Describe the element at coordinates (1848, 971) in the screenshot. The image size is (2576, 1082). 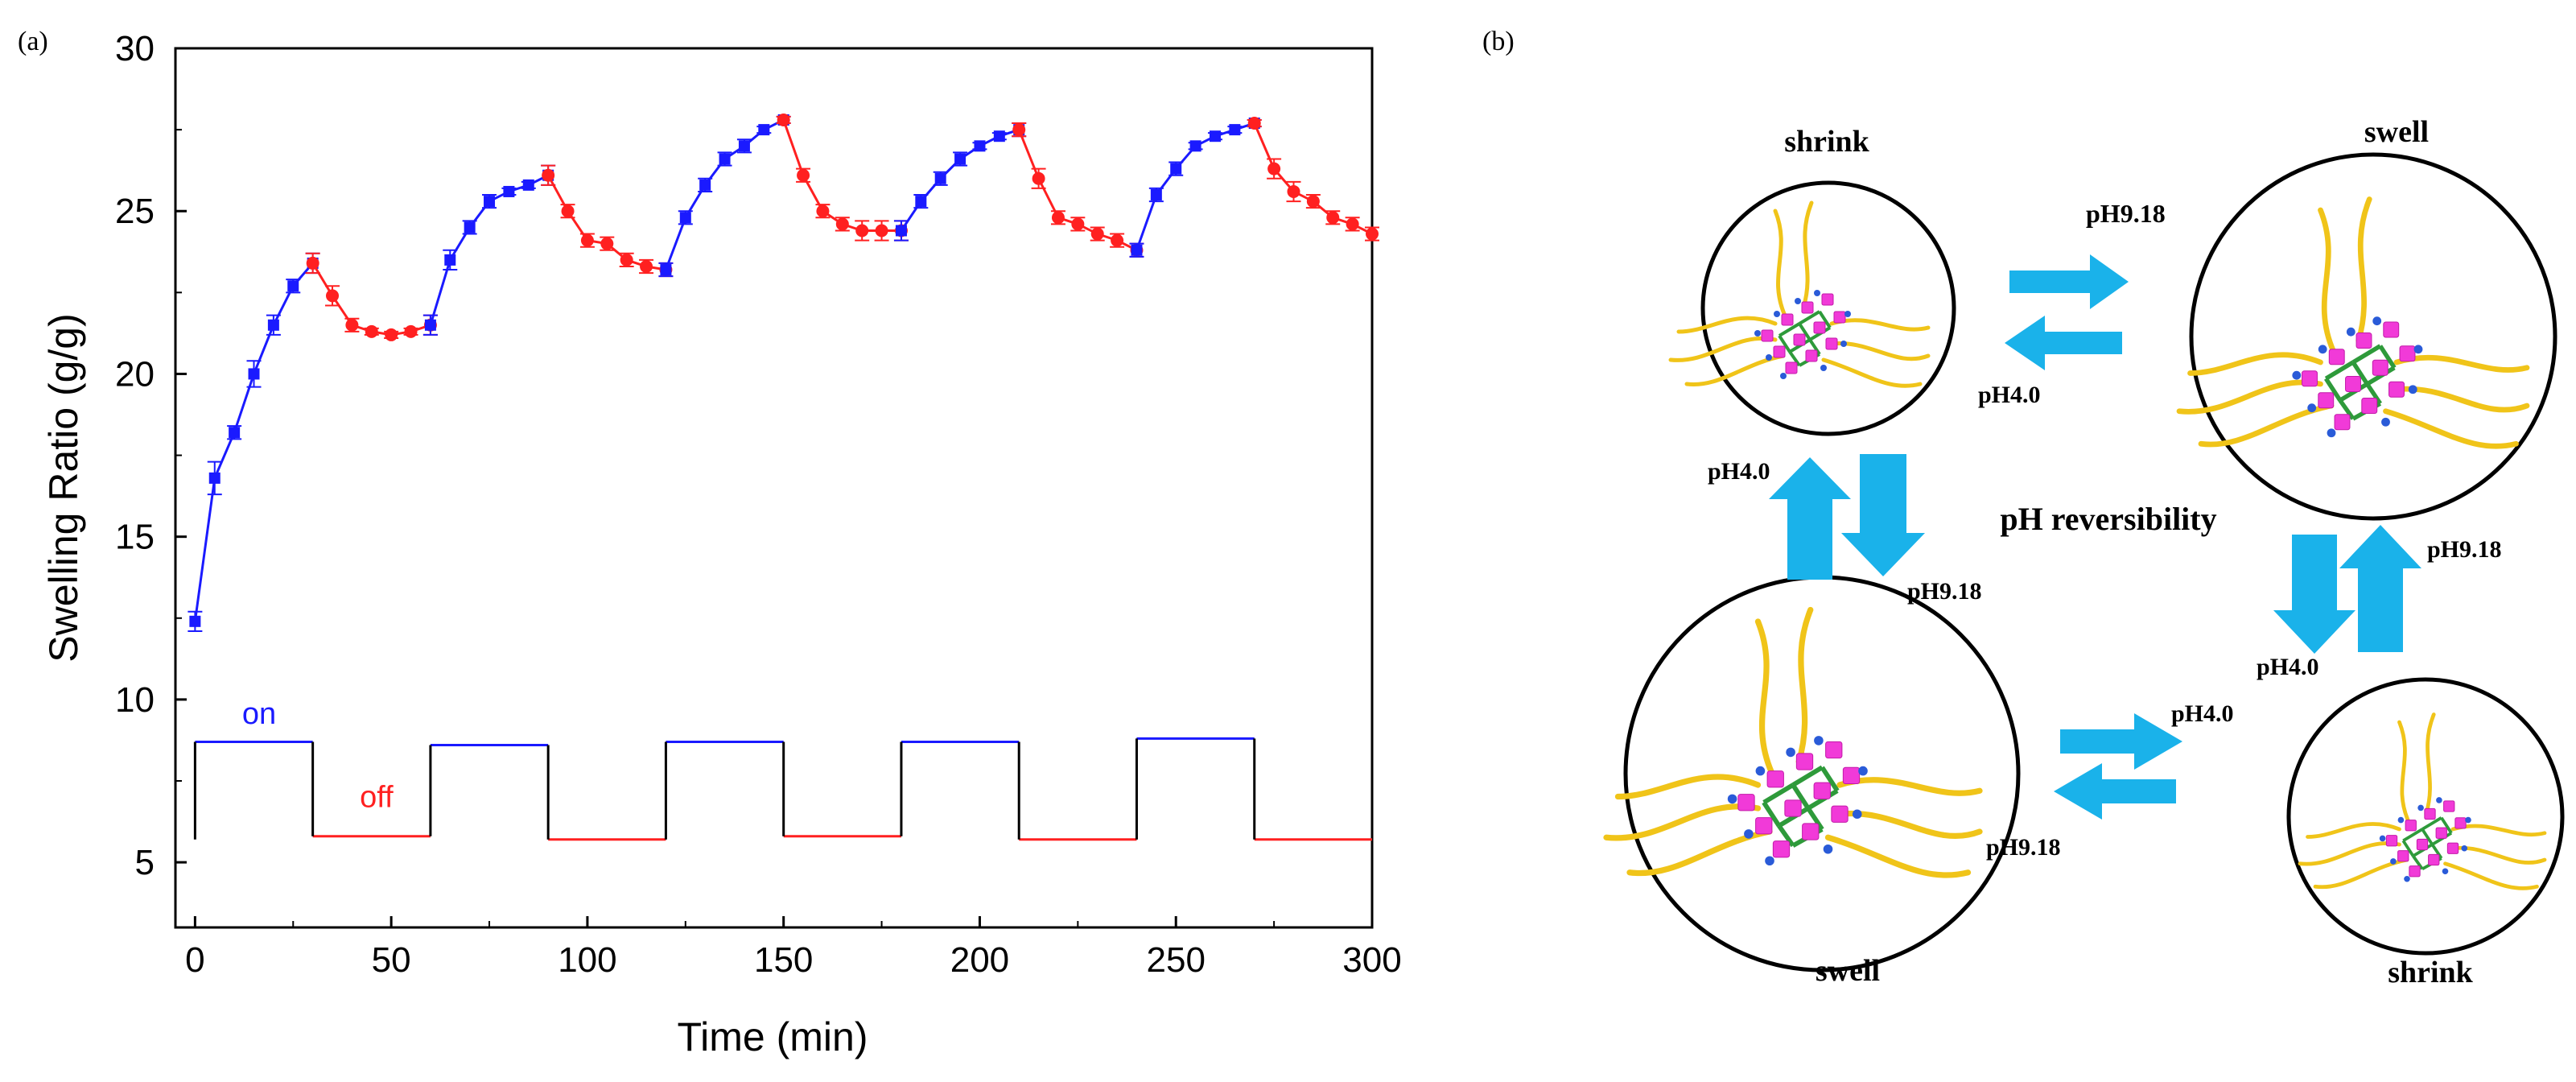
I see `state-label-bottom-left: swell` at that location.